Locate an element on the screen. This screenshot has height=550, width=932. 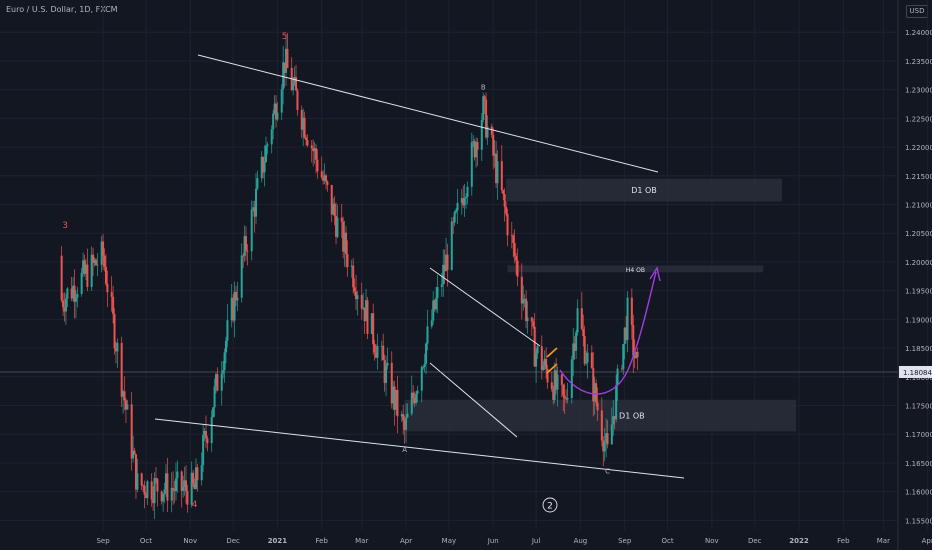
bull-flag is located at coordinates (552, 360).